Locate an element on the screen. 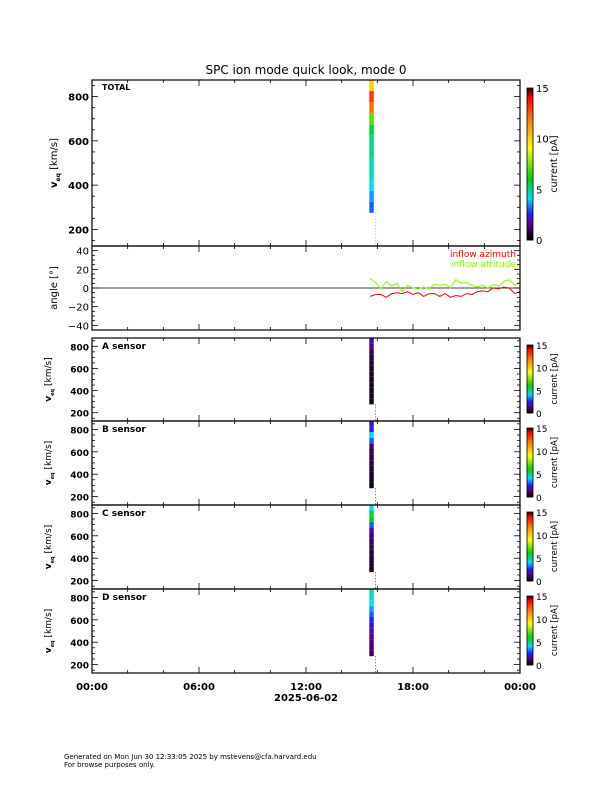  d-colorbar is located at coordinates (530, 630).